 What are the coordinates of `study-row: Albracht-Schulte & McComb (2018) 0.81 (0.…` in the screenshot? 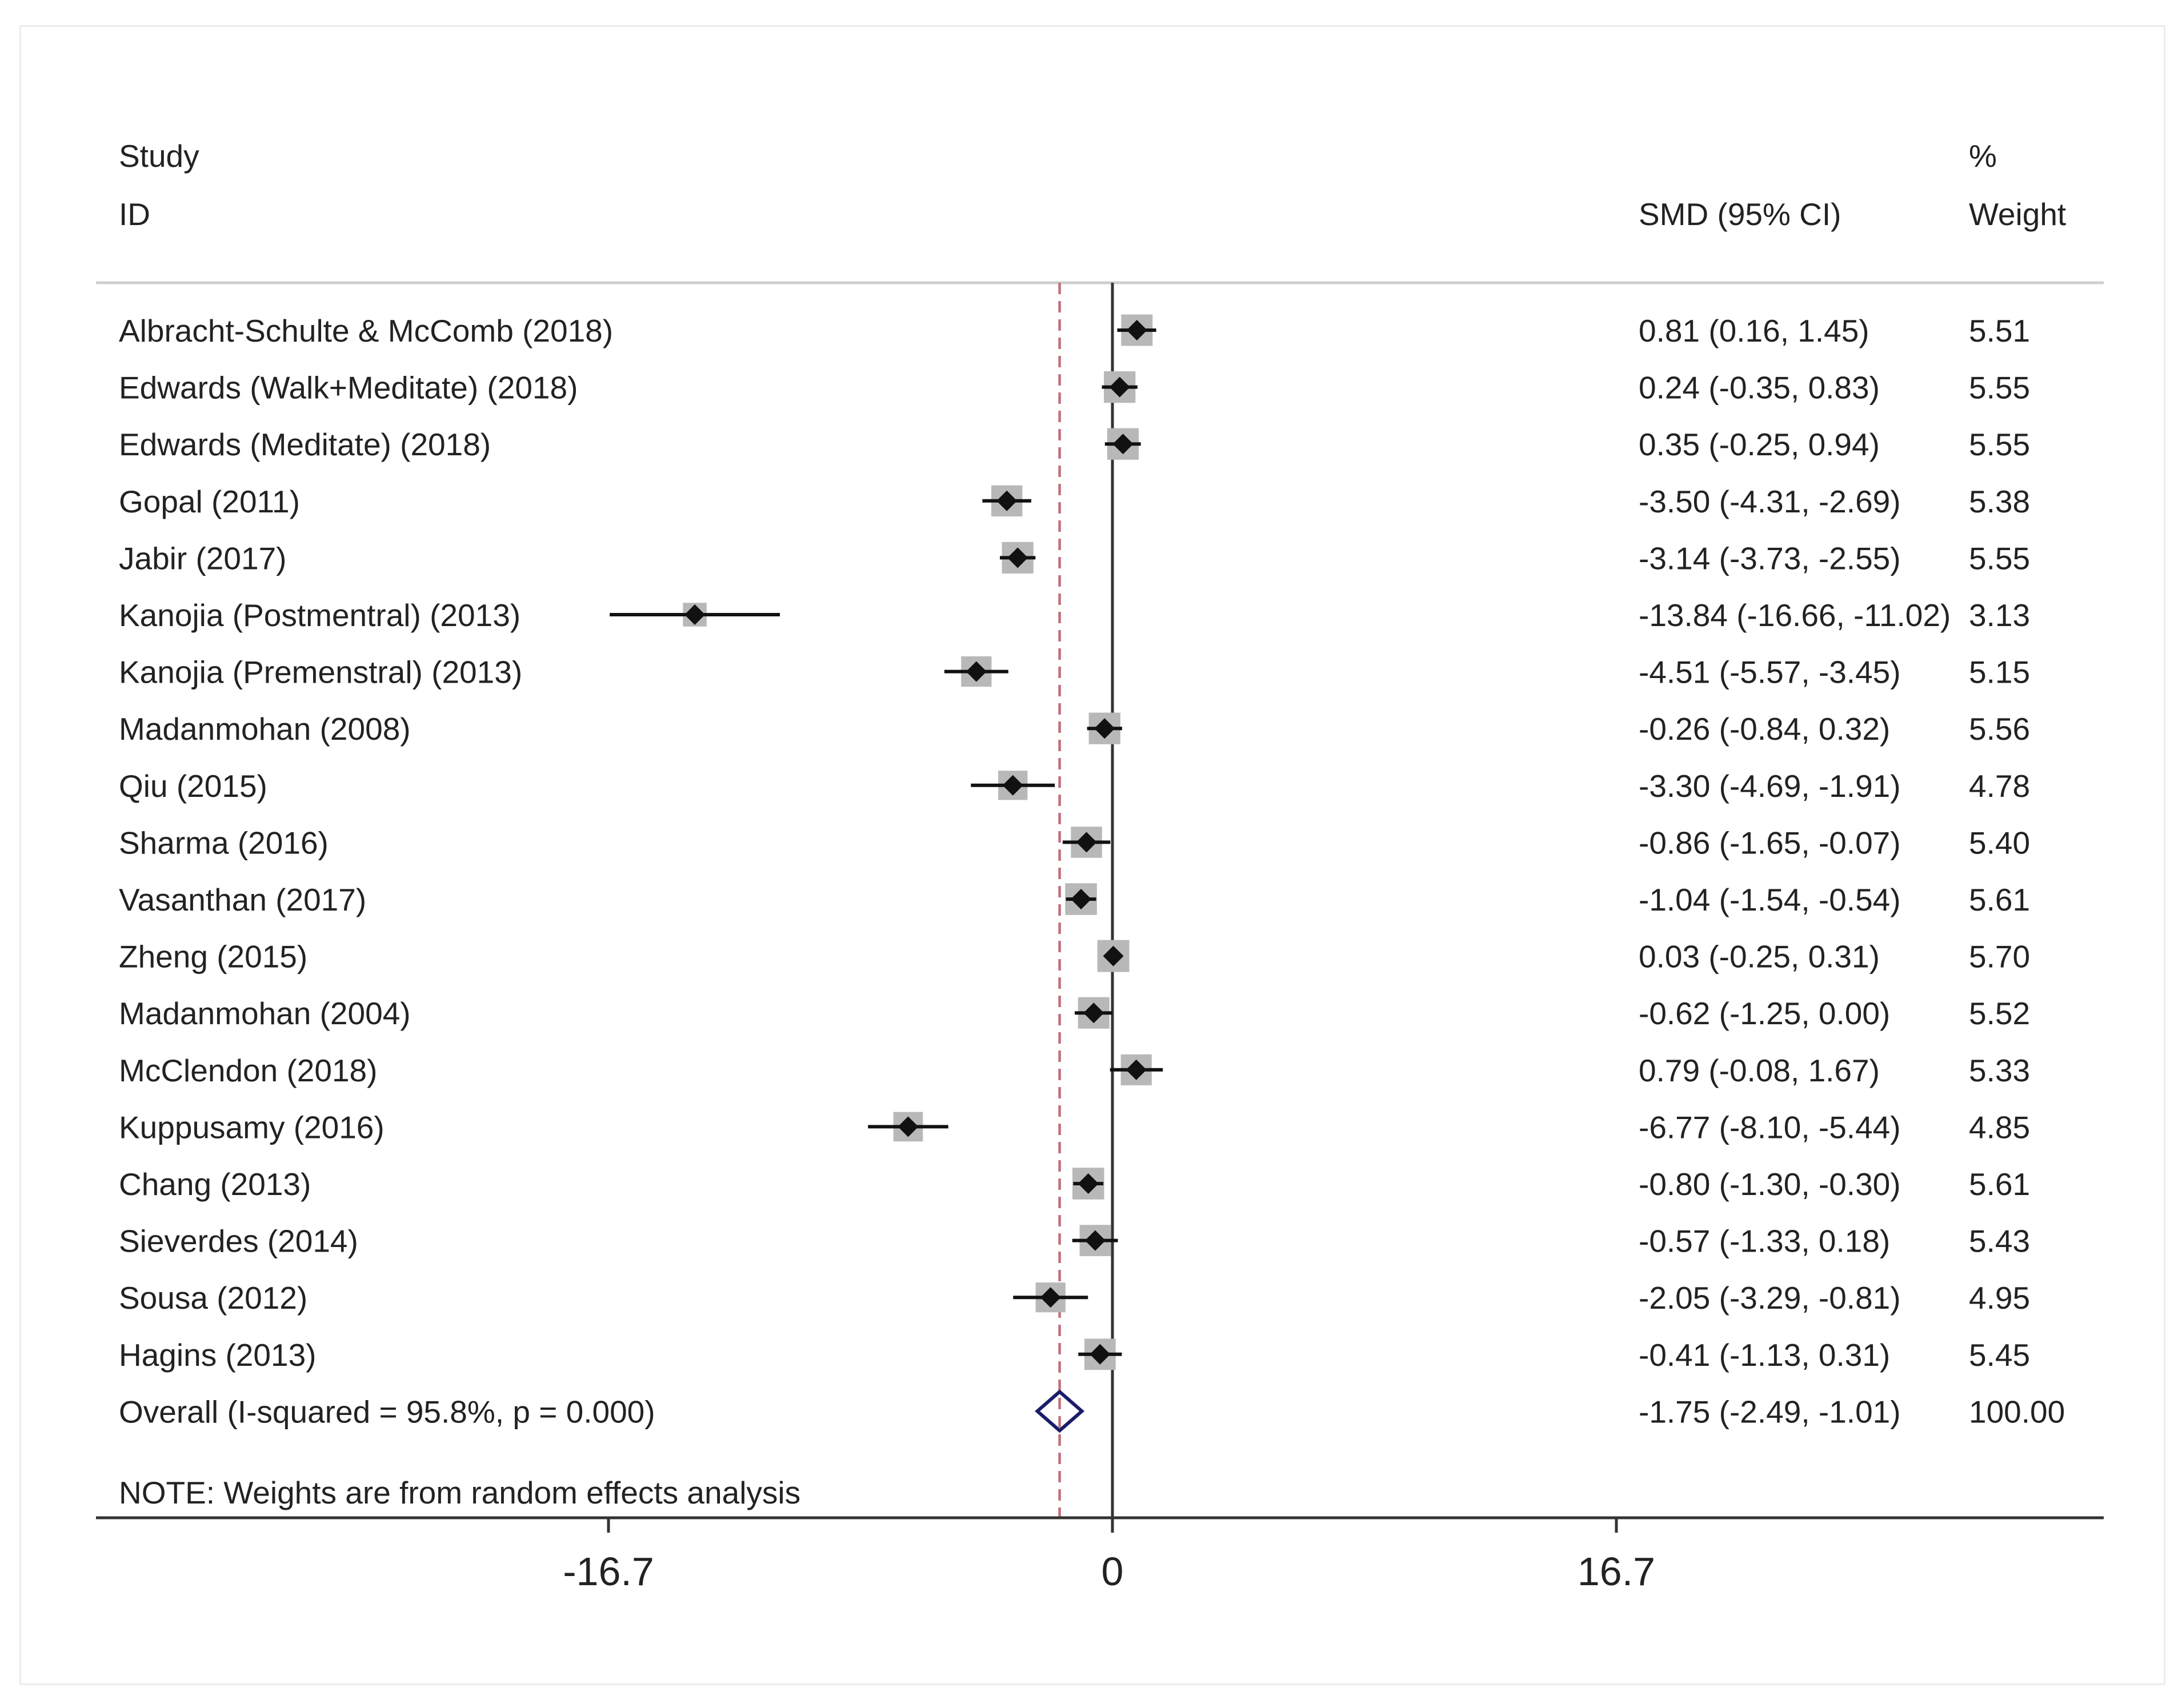 It's located at (1074, 330).